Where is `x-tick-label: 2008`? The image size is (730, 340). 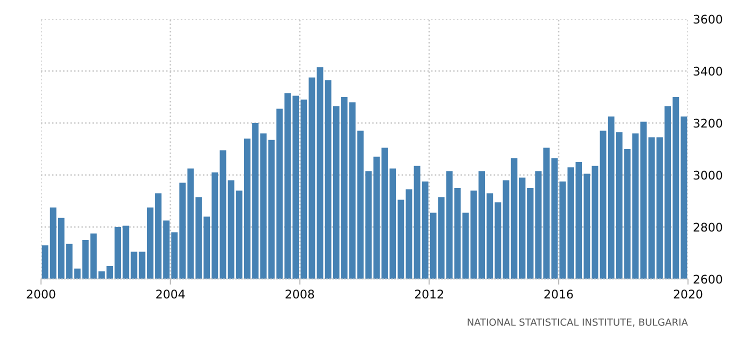 x-tick-label: 2008 is located at coordinates (300, 294).